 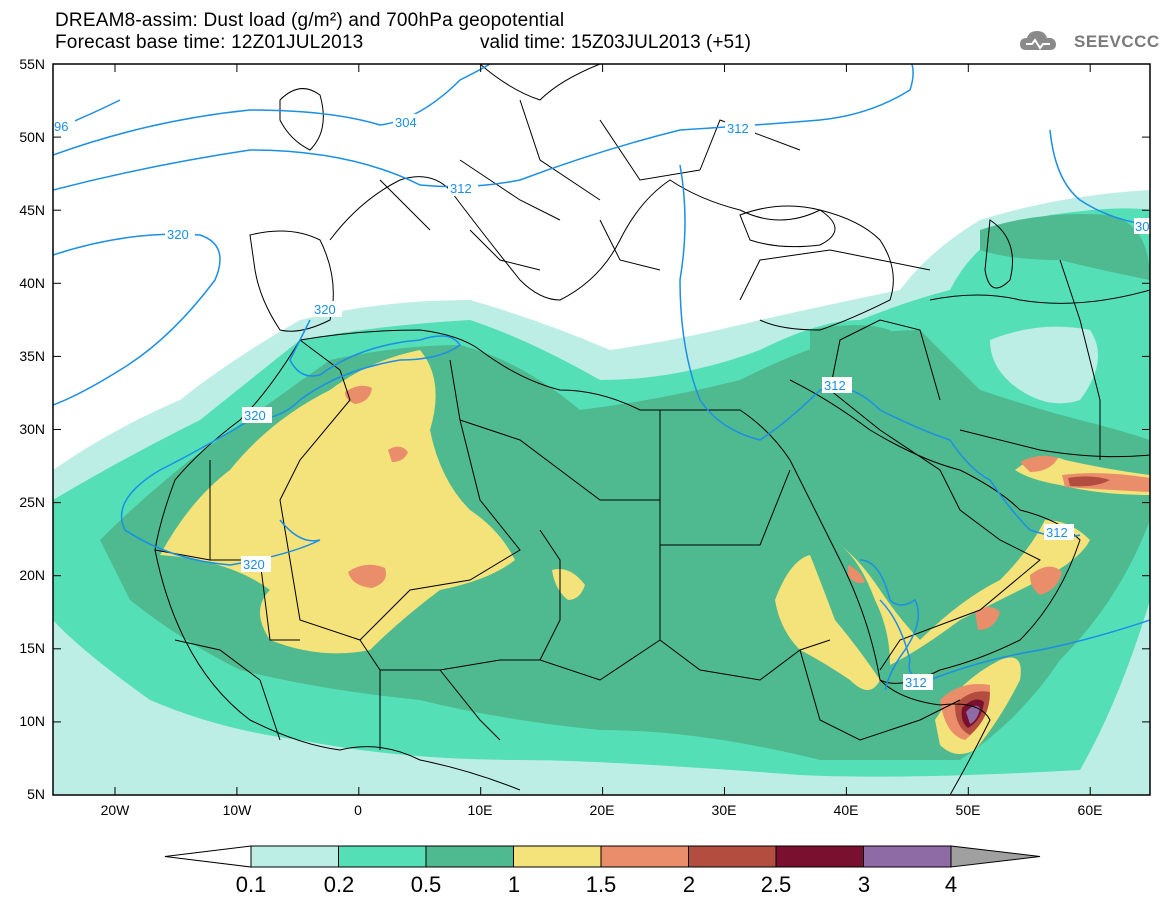 I want to click on valid-time: valid time: 15Z03JUL2013 (+51), so click(x=615, y=42).